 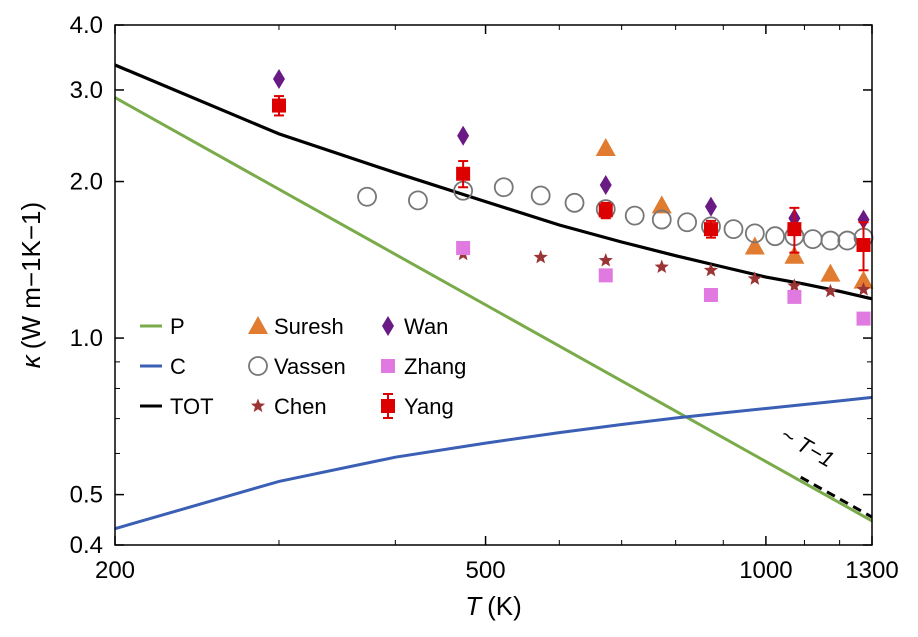 I want to click on legend-item-chen-label: Chen, so click(x=300, y=406).